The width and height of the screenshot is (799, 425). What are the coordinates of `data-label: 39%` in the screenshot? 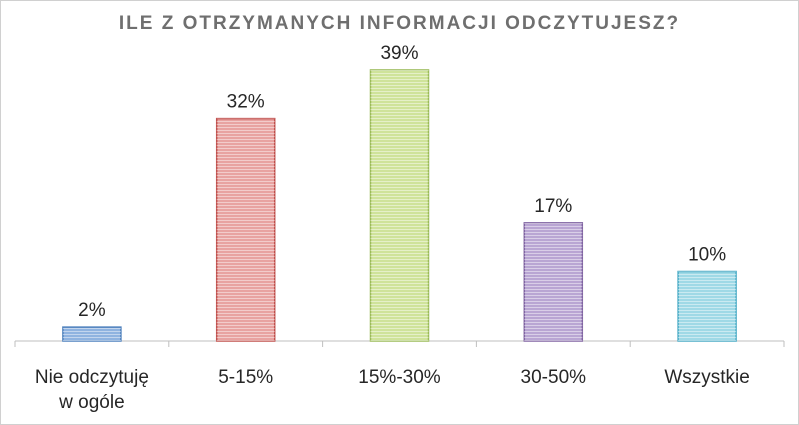 It's located at (399, 53).